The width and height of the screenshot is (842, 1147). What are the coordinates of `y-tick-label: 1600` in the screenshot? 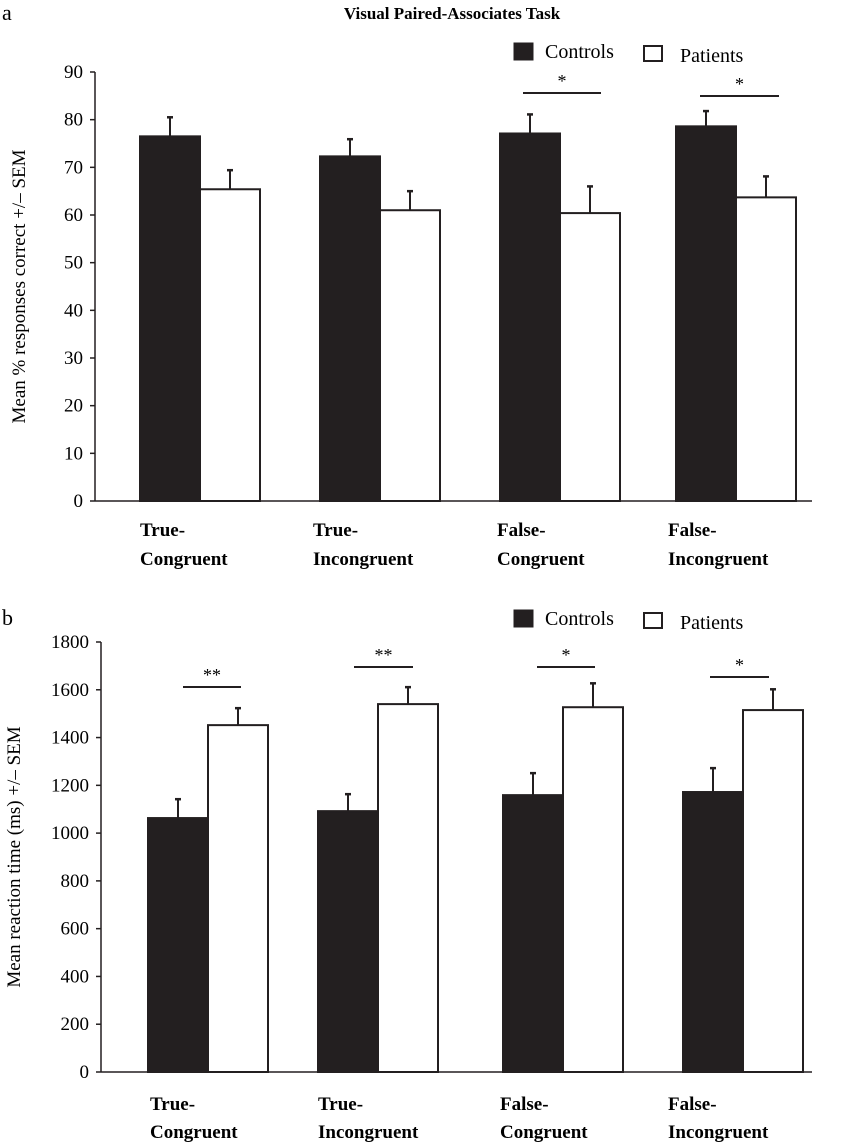 It's located at (70, 690).